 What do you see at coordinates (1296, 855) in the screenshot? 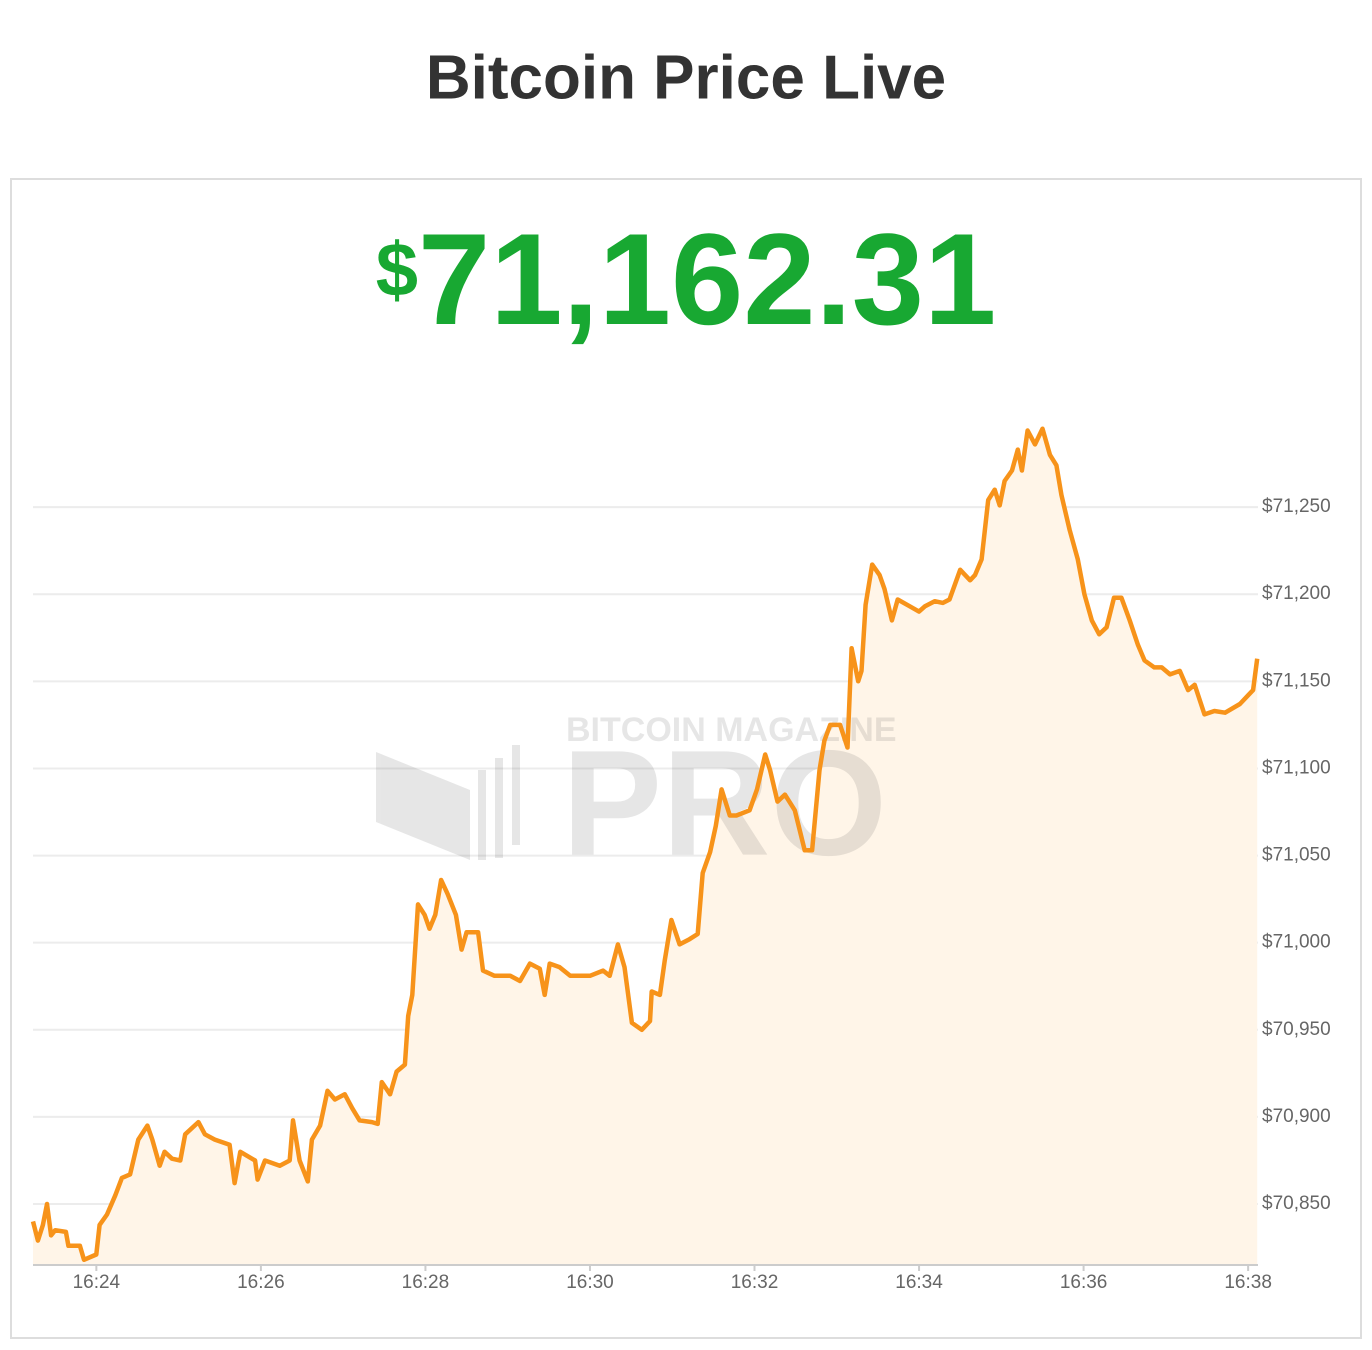
I see `y-tick-label: $71,050` at bounding box center [1296, 855].